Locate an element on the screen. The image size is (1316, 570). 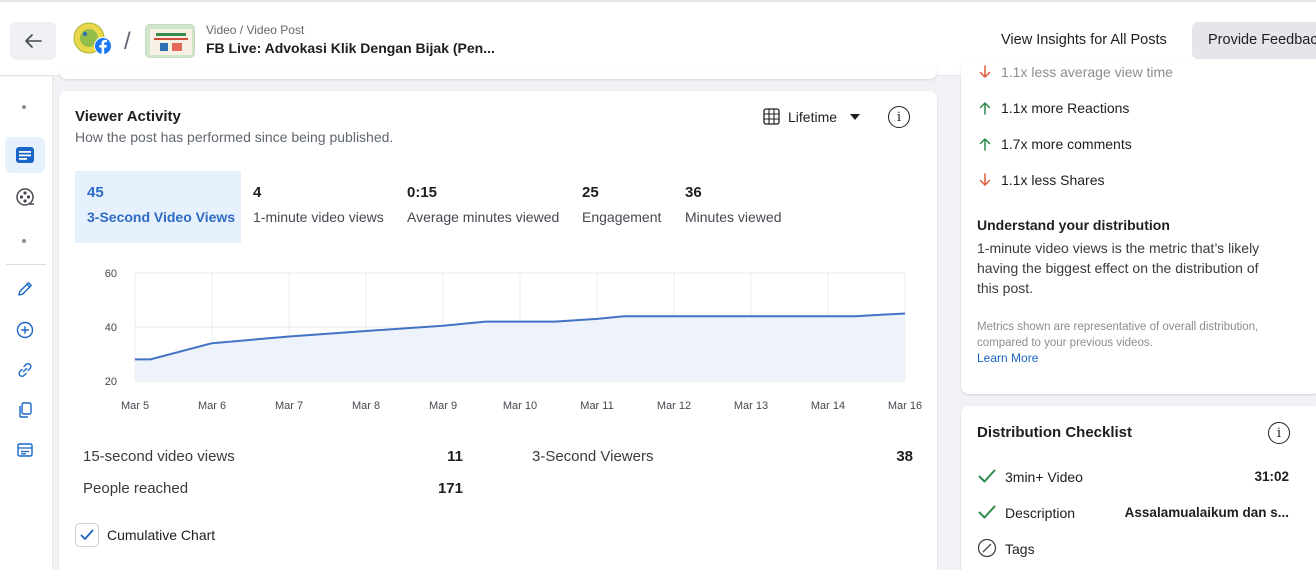
tab-label: Engagement is located at coordinates (622, 217).